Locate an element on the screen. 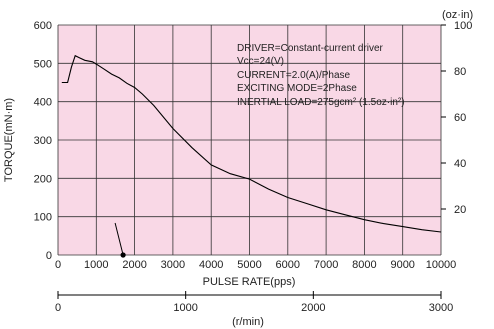 This screenshot has width=494, height=329. x-tick-label: 0 is located at coordinates (58, 265).